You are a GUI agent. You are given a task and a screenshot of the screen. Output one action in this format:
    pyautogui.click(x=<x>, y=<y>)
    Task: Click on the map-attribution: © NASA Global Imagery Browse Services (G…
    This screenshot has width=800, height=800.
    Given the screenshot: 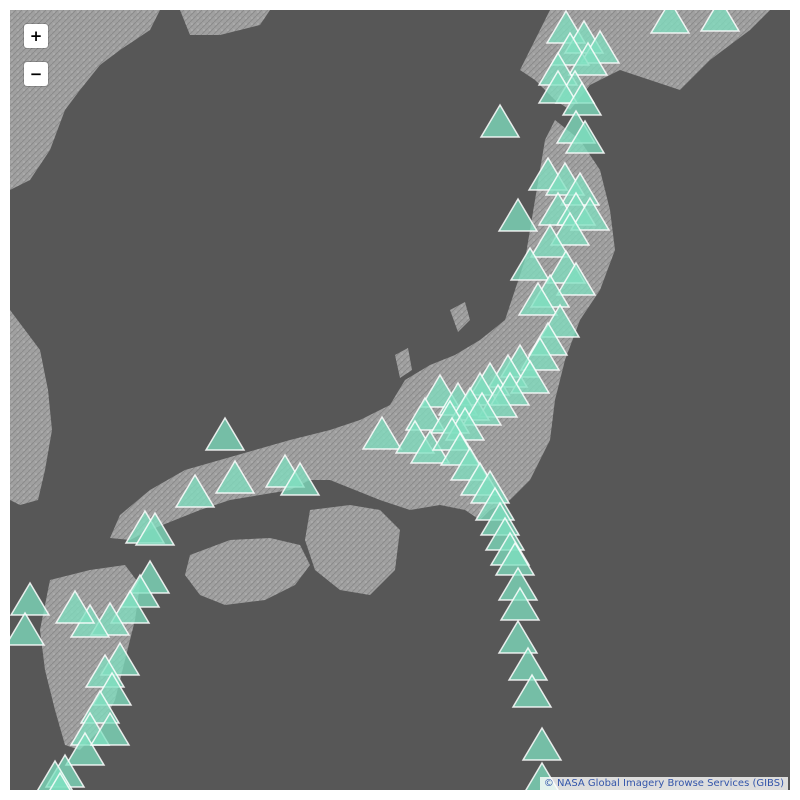 What is the action you would take?
    pyautogui.click(x=663, y=783)
    